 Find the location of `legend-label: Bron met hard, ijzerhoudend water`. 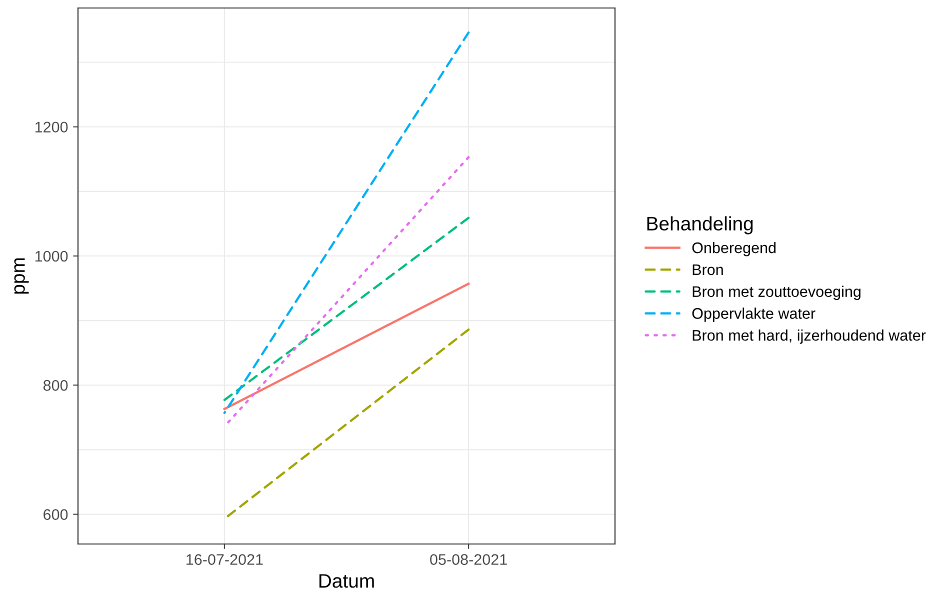

legend-label: Bron met hard, ijzerhoudend water is located at coordinates (809, 337).